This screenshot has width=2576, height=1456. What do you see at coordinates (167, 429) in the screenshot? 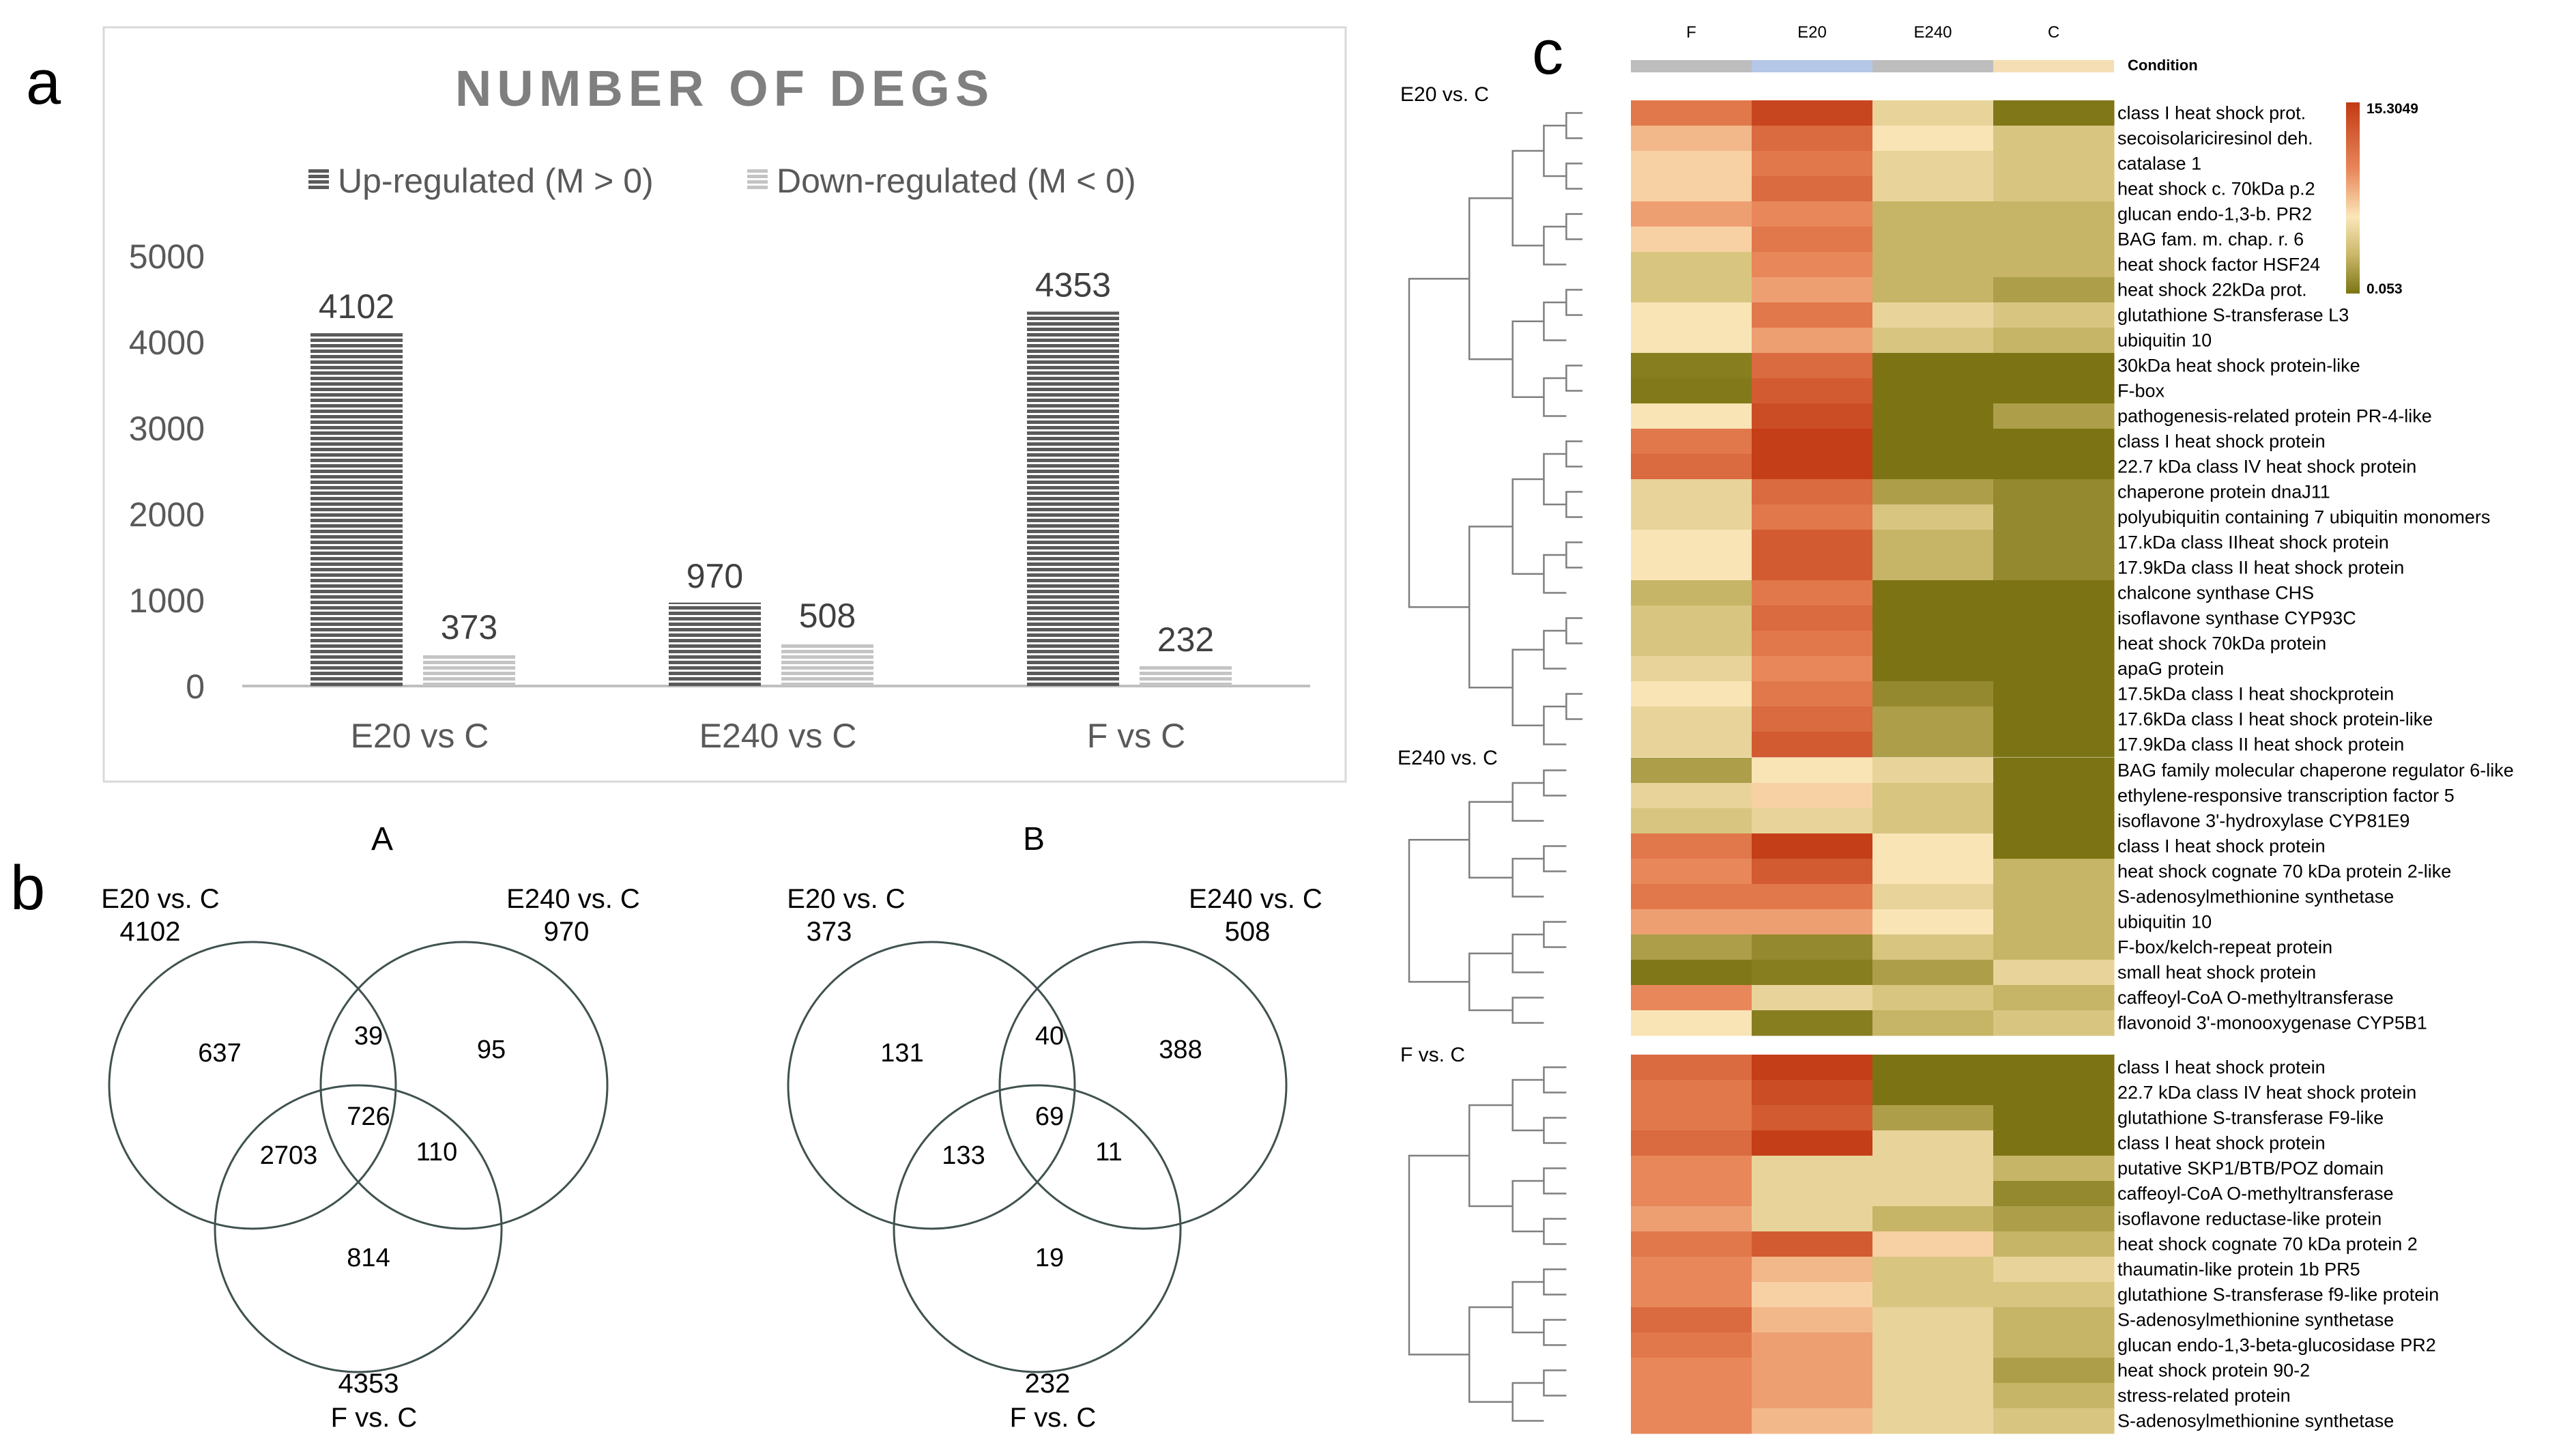
I see `y-tick-label: 3000` at bounding box center [167, 429].